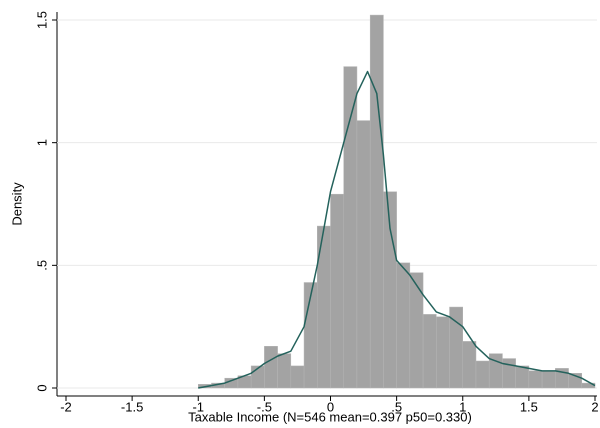 Image resolution: width=600 pixels, height=428 pixels. I want to click on x-tick-label: 0, so click(330, 406).